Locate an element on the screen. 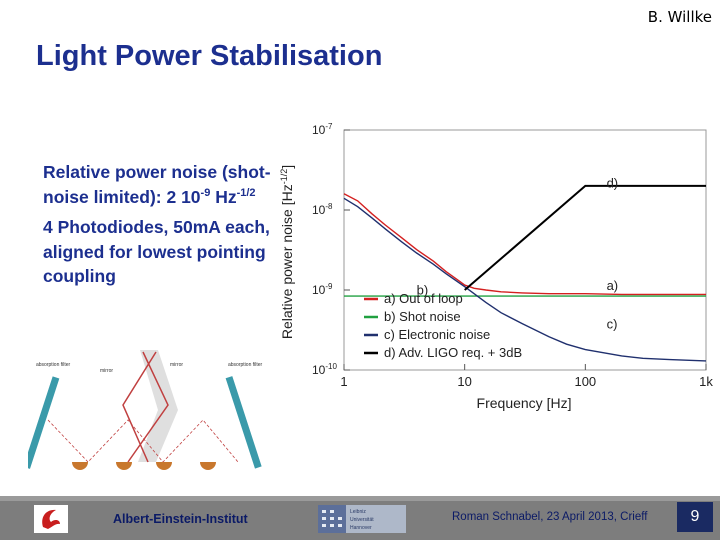 The height and width of the screenshot is (540, 720). luh-logo: Leibniz Universität Hannover is located at coordinates (362, 519).